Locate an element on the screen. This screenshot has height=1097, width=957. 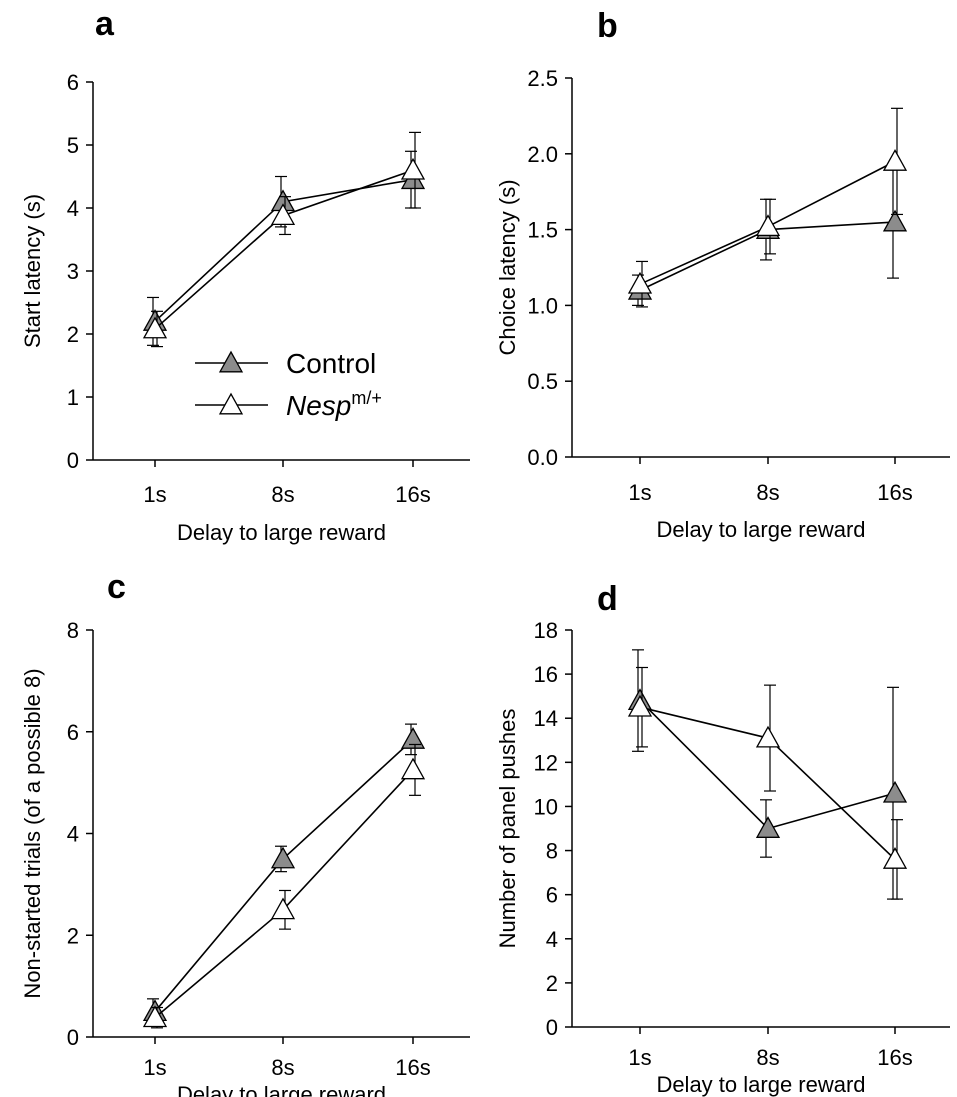
legend-label: Control is located at coordinates (331, 363).